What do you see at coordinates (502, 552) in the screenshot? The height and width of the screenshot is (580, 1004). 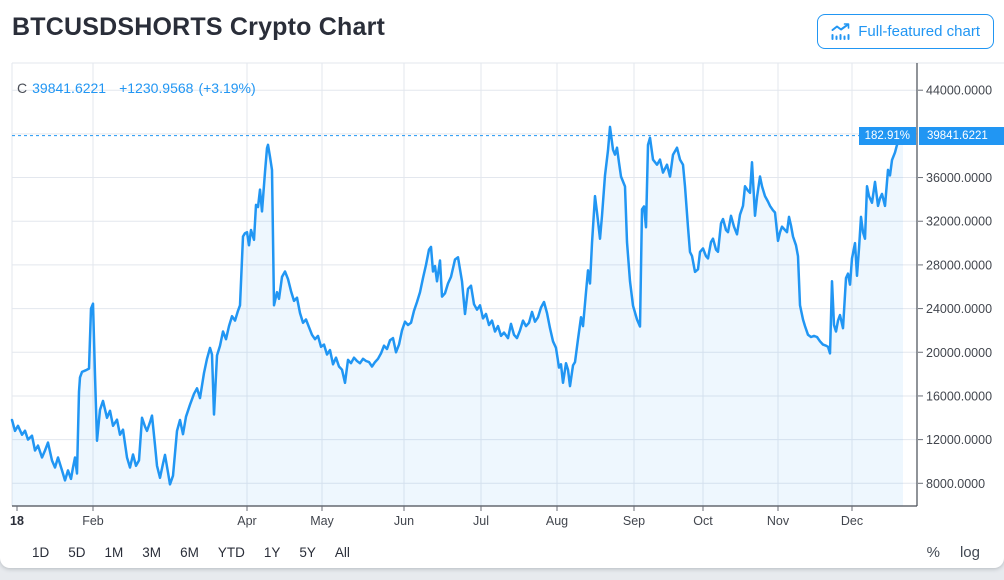 I see `range-toolbar: 1D 5D 1M 3M 6M YTD 1Y 5Y All % log` at bounding box center [502, 552].